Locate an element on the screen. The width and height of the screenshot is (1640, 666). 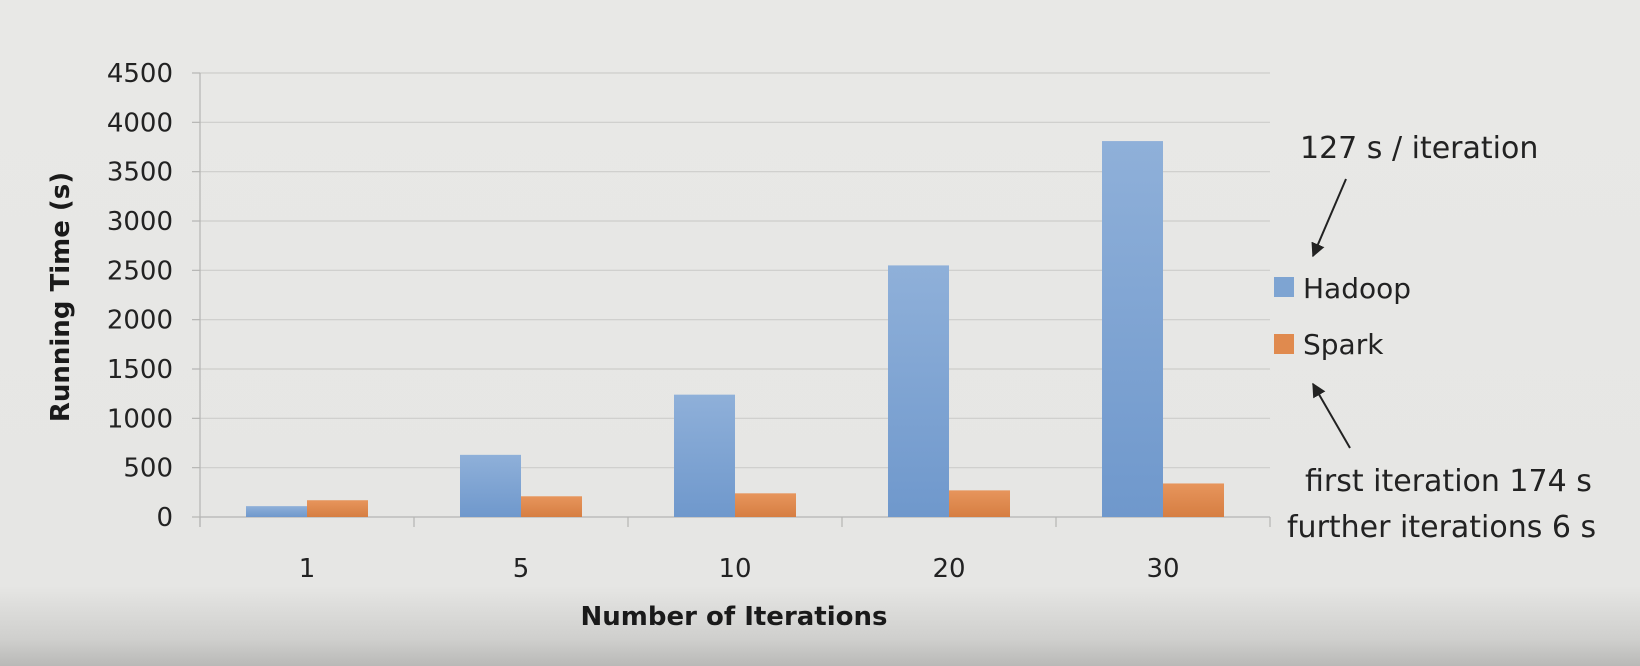
y-tick-label: 3500 is located at coordinates (140, 173).